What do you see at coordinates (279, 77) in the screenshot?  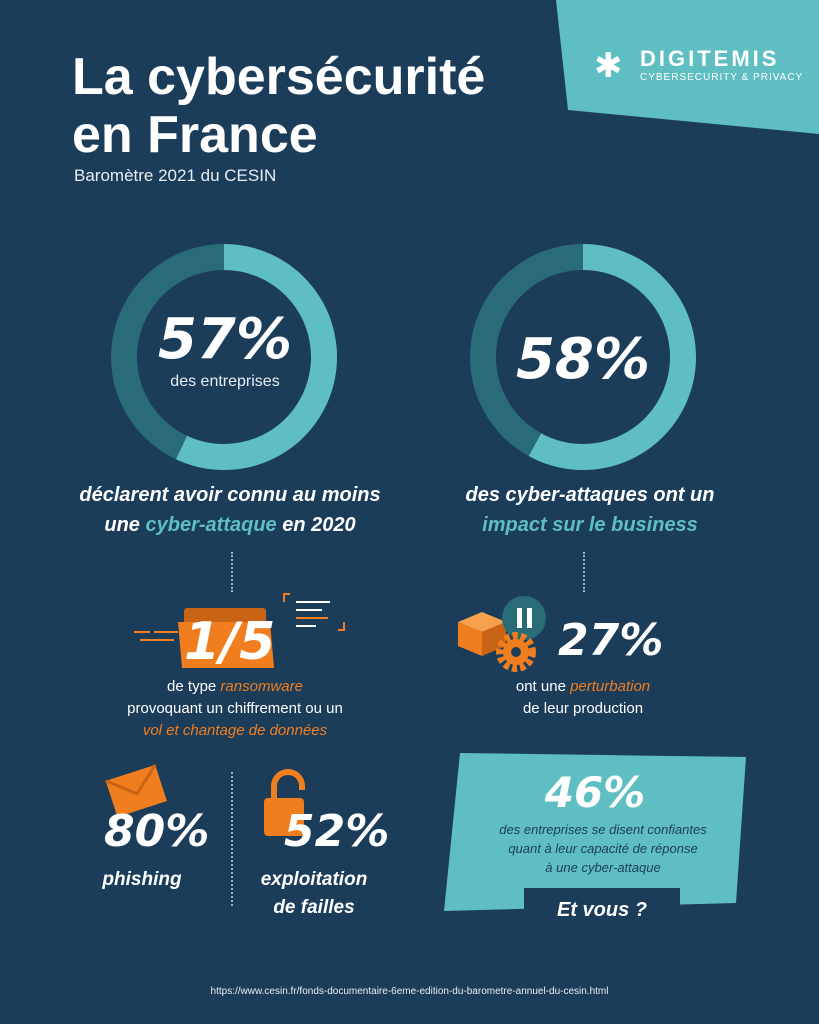 I see `title-line-1: La cybersécurité` at bounding box center [279, 77].